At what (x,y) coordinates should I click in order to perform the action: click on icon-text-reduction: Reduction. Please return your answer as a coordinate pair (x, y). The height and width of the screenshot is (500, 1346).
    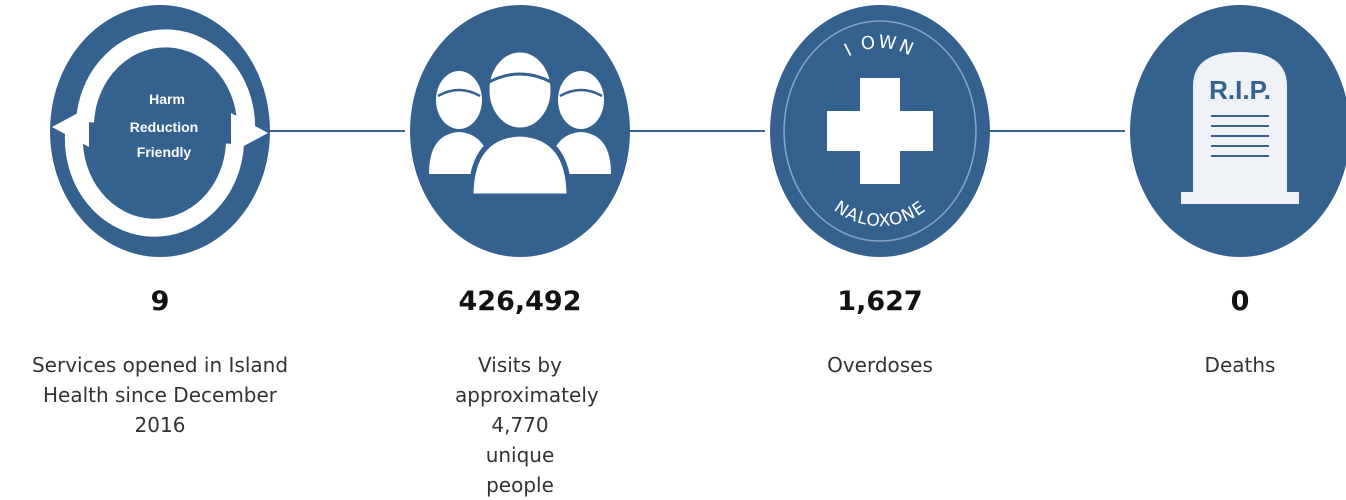
    Looking at the image, I should click on (164, 127).